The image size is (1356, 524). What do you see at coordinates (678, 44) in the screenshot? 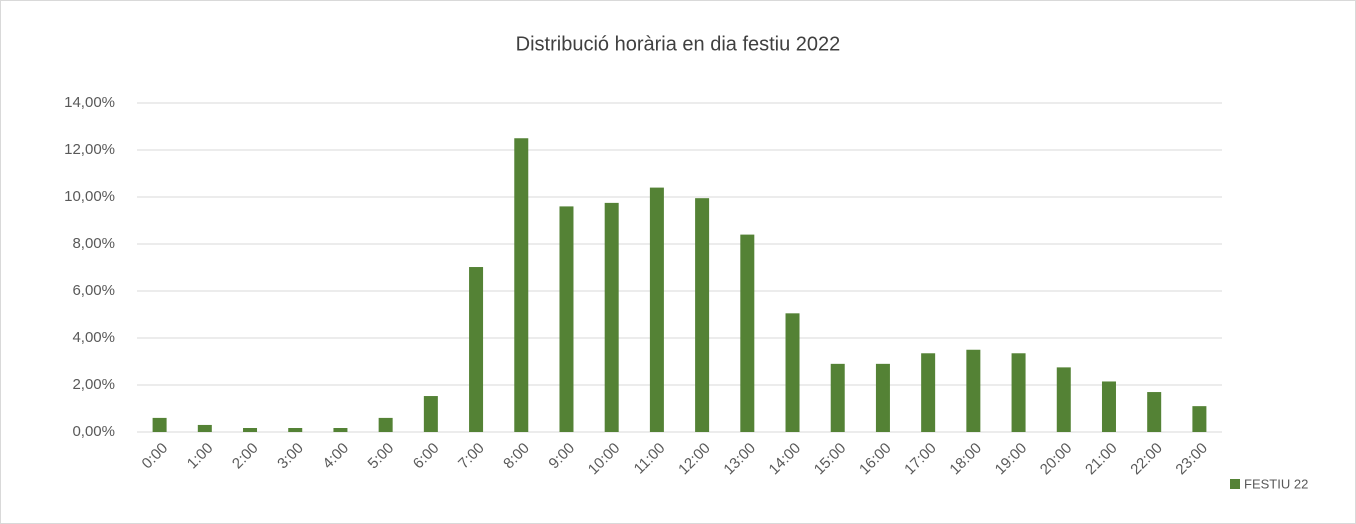
I see `chart-title: Distribució horària en dia festiu 2022` at bounding box center [678, 44].